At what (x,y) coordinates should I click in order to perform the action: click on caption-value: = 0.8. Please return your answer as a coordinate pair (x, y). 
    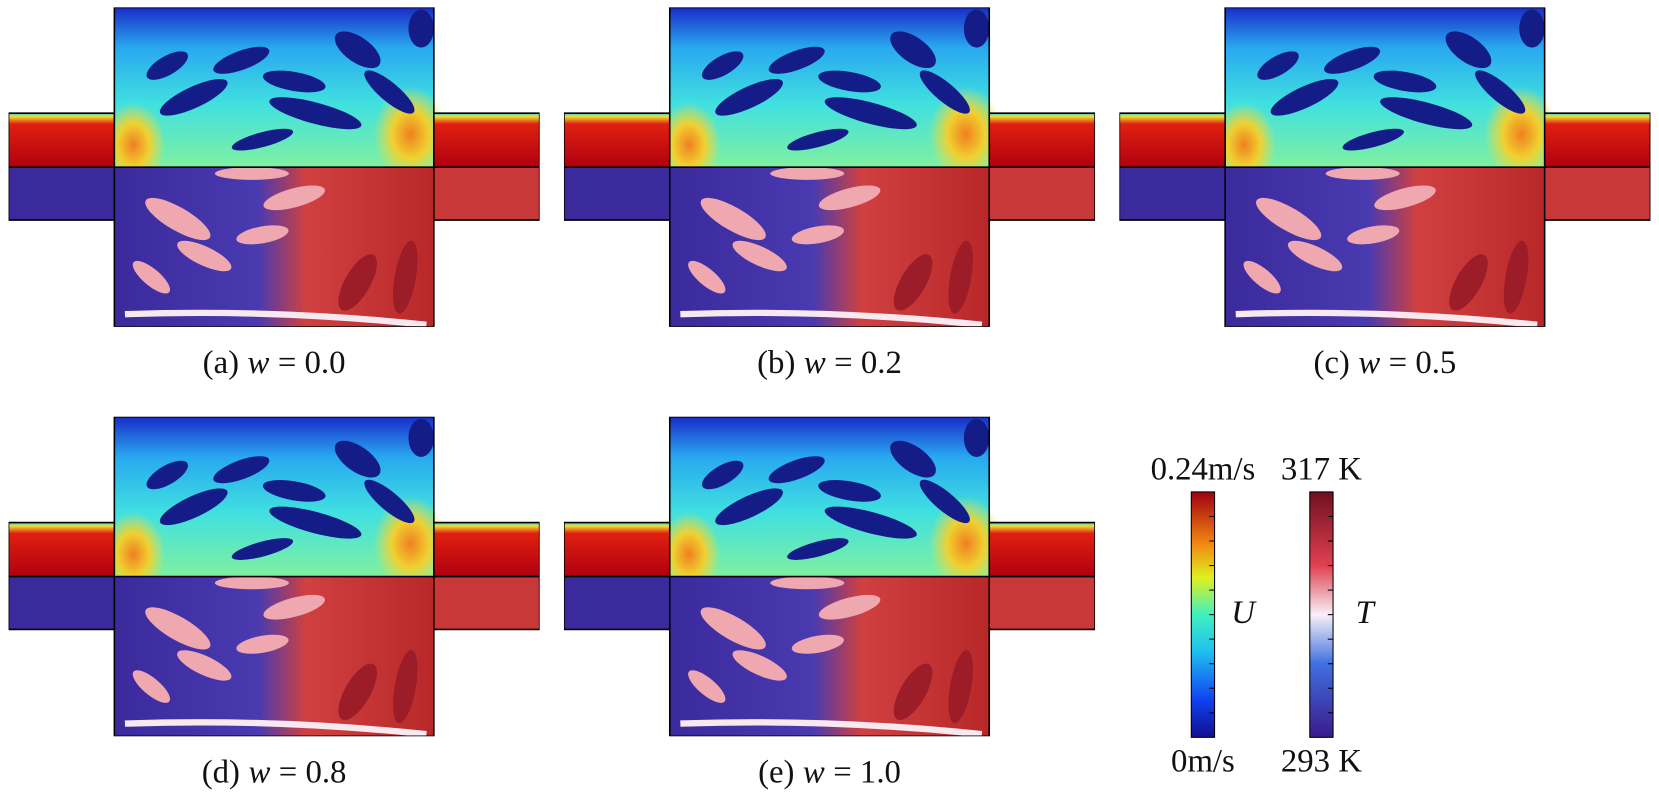
    Looking at the image, I should click on (313, 772).